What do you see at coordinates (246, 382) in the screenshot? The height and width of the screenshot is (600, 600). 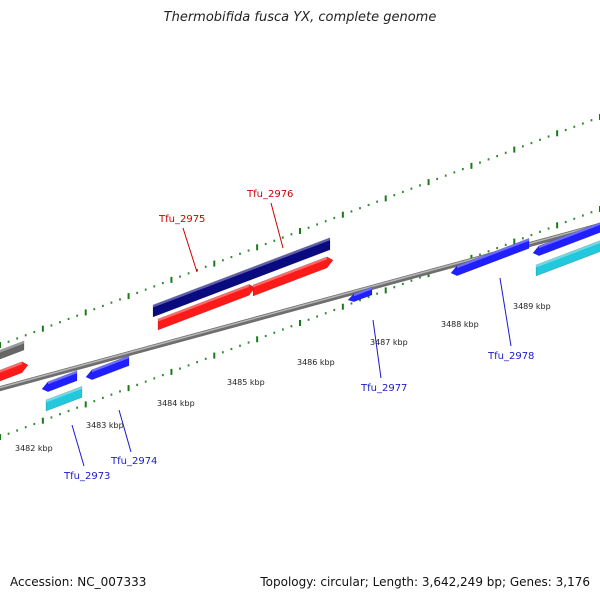 I see `scale-label: 3485 kbp` at bounding box center [246, 382].